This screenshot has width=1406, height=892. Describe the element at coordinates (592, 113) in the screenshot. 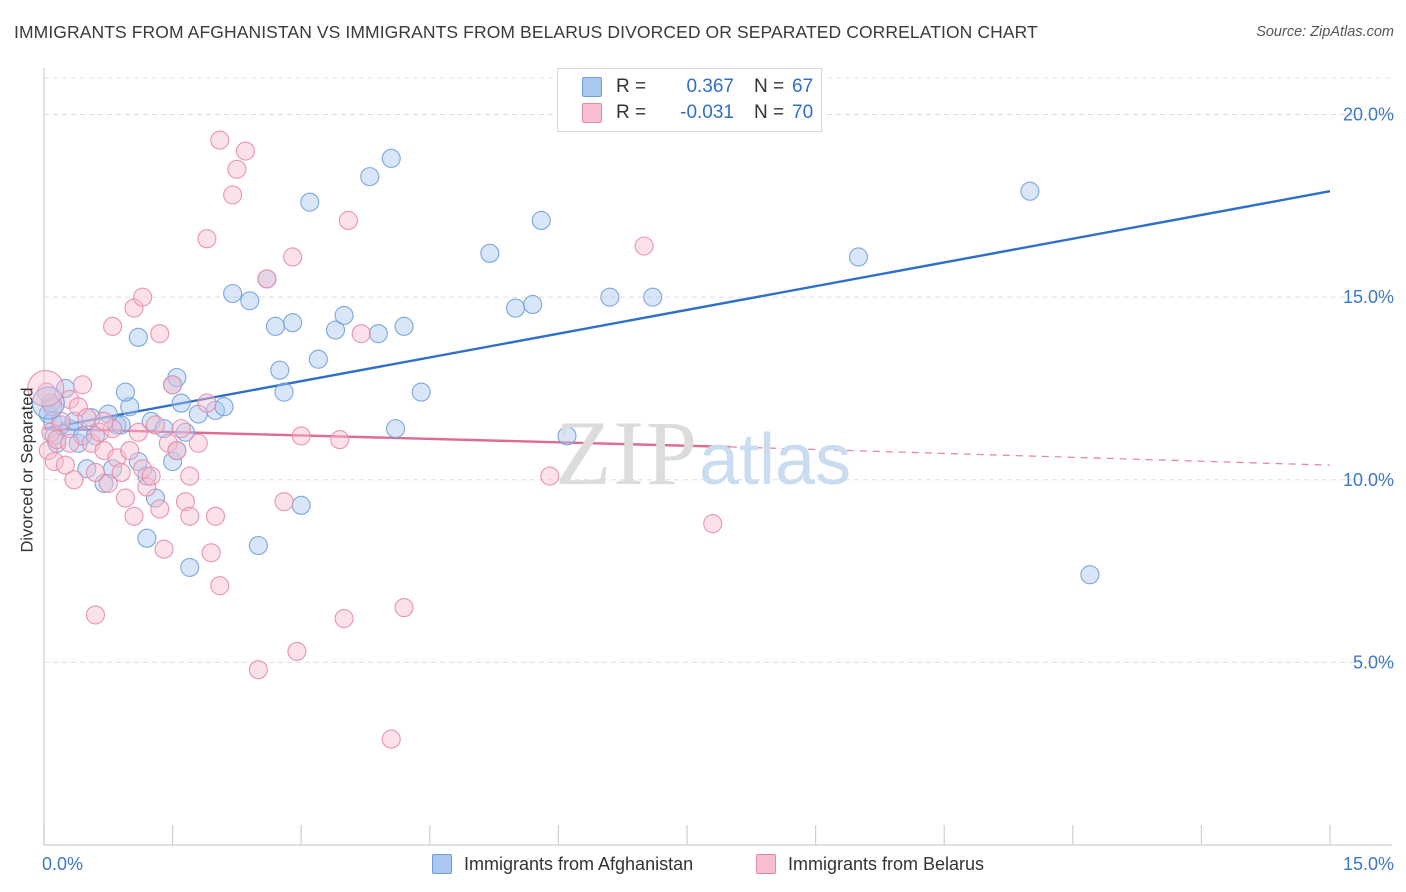

I see `legend-swatch-belarus` at that location.